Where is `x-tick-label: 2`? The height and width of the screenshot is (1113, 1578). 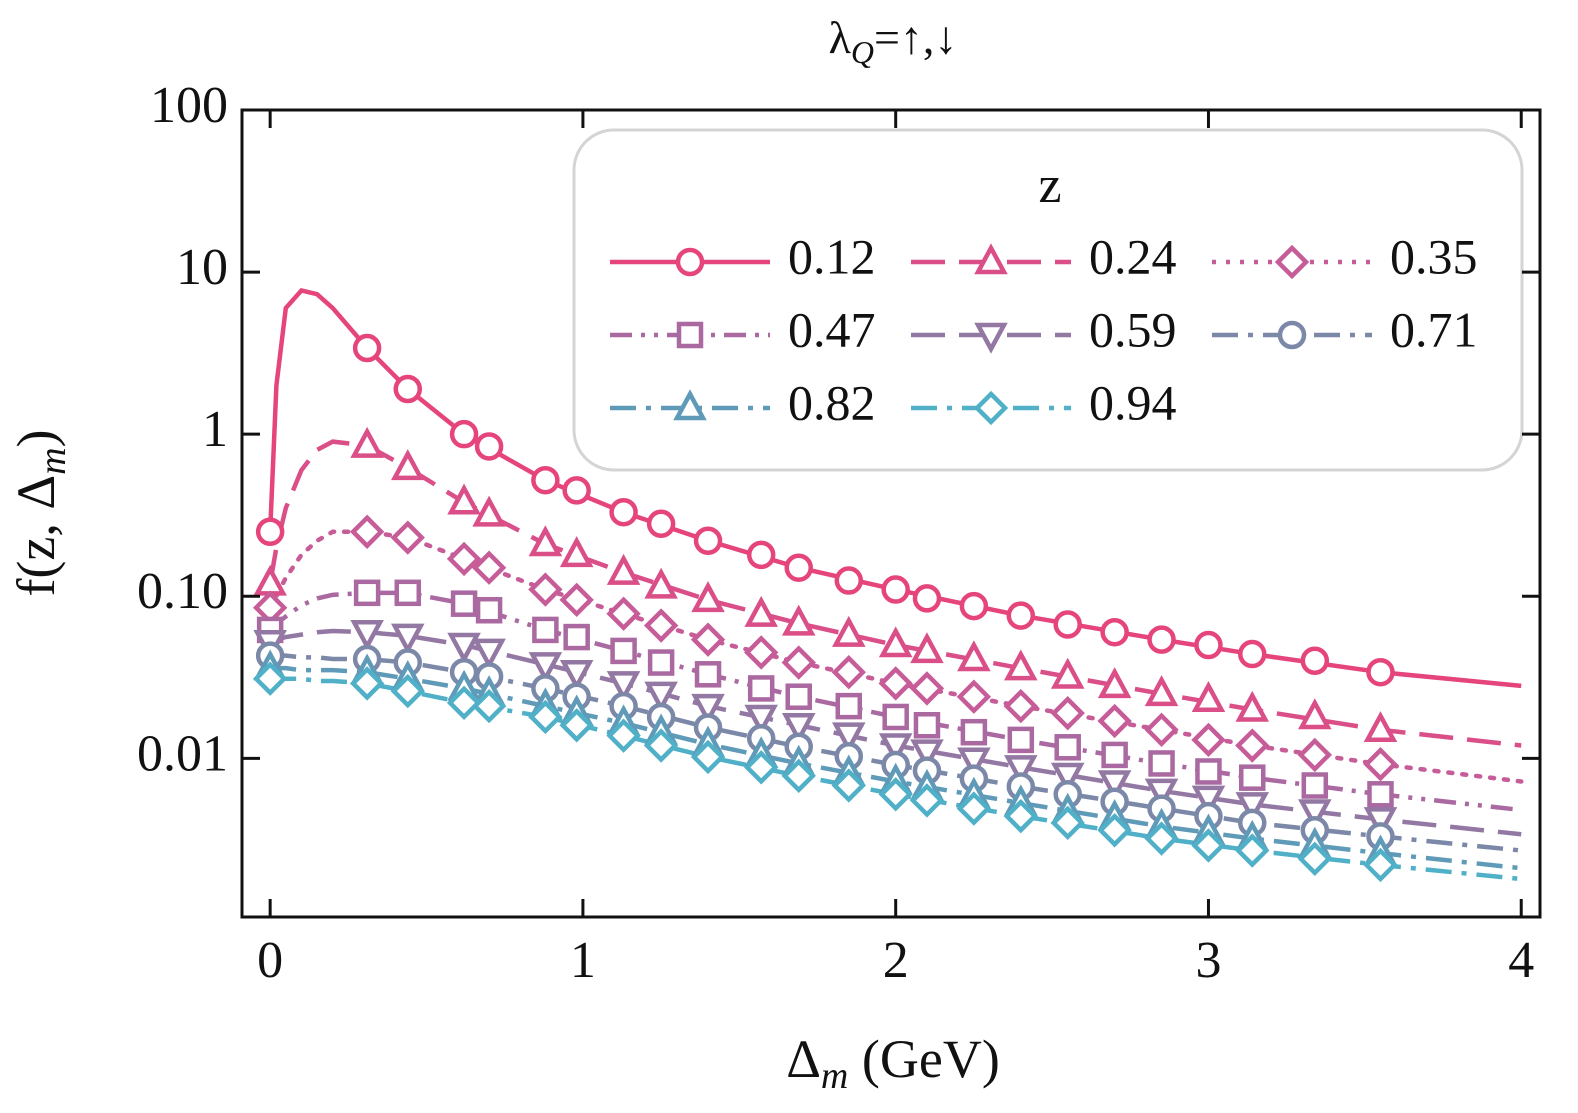
x-tick-label: 2 is located at coordinates (896, 960).